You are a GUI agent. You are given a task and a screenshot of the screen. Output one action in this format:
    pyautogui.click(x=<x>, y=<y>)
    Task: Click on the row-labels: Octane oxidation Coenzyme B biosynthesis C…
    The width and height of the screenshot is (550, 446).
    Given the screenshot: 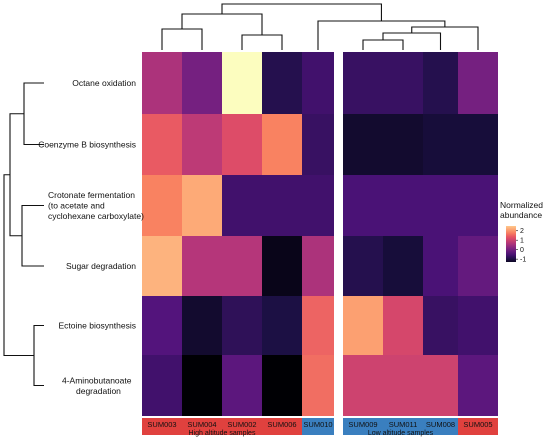 What is the action you would take?
    pyautogui.click(x=91, y=237)
    